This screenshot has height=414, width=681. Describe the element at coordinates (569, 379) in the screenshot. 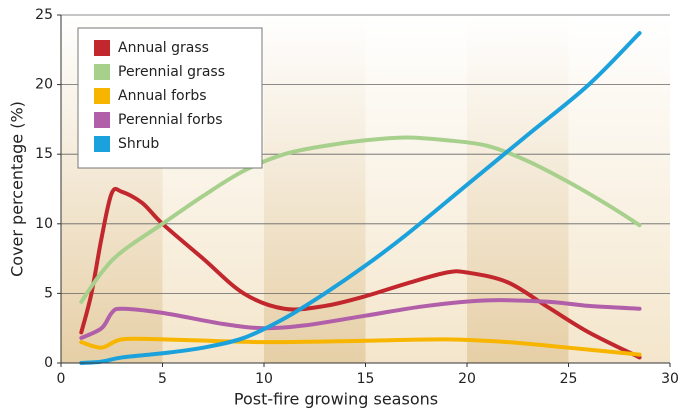

I see `x-tick-label: 25` at that location.